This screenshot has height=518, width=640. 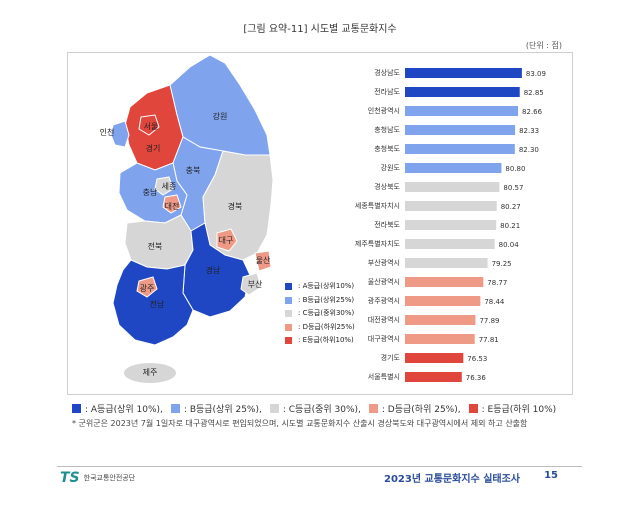 What do you see at coordinates (373, 408) in the screenshot?
I see `bottom-swatch-d` at bounding box center [373, 408].